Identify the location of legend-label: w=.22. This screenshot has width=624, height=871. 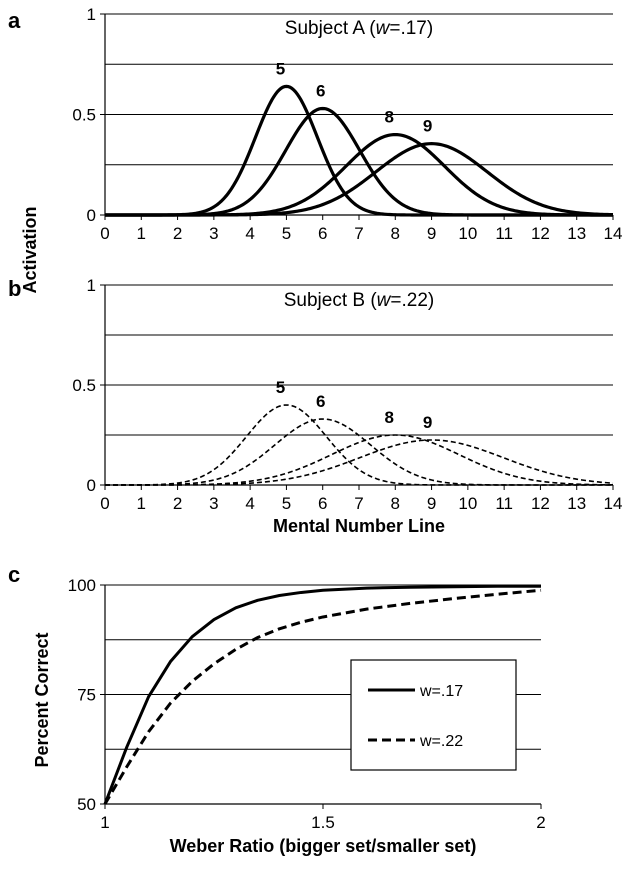
(441, 741).